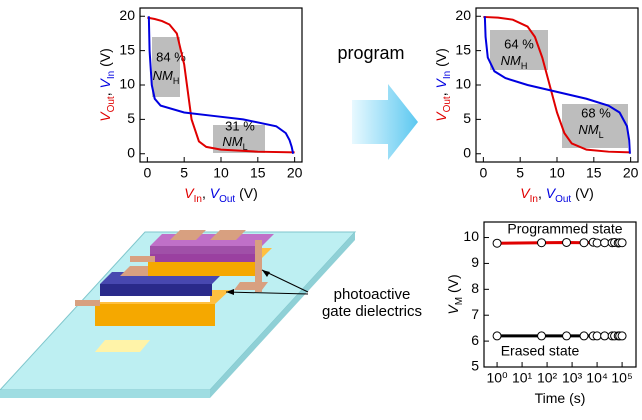  Describe the element at coordinates (497, 378) in the screenshot. I see `x-tick-label: 10⁰` at that location.